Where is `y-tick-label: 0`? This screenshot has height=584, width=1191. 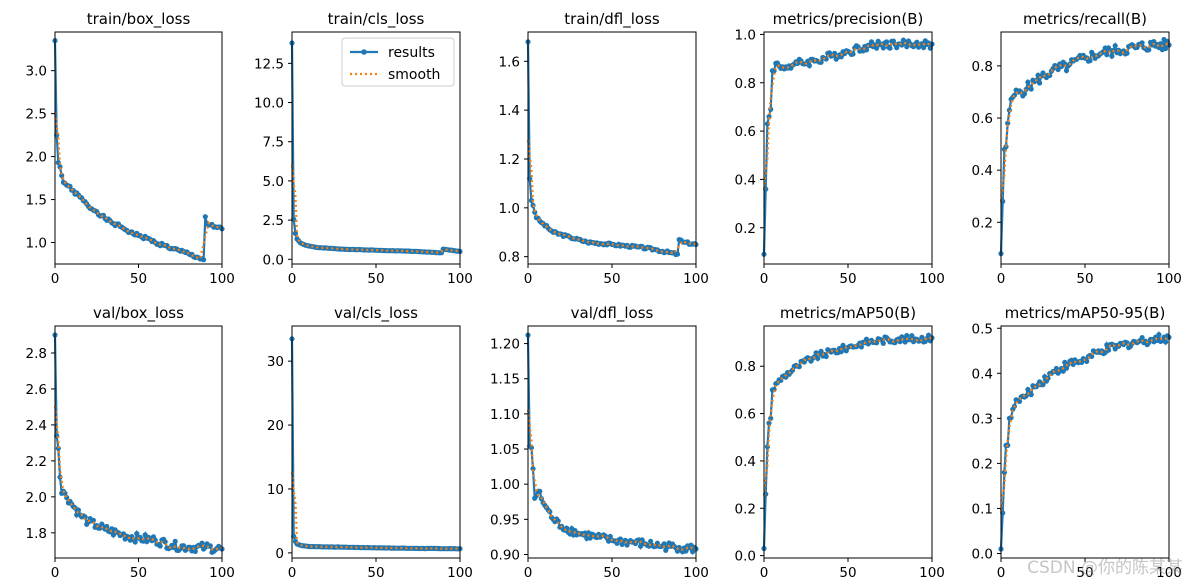 y-tick-label: 0 is located at coordinates (279, 554).